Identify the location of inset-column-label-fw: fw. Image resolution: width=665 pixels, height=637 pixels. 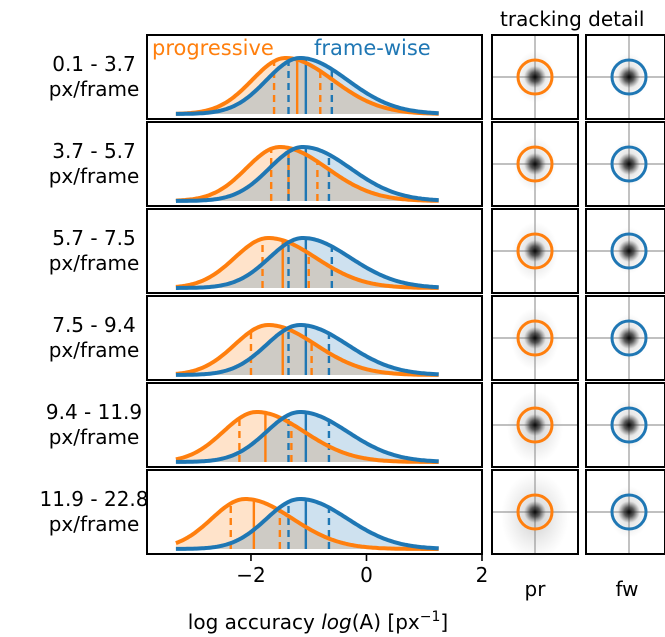
(626, 589).